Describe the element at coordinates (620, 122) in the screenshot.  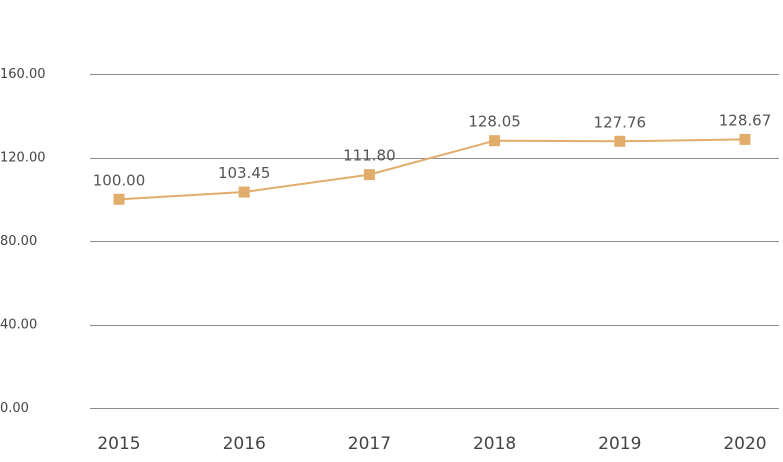
I see `data-label: 127.76` at that location.